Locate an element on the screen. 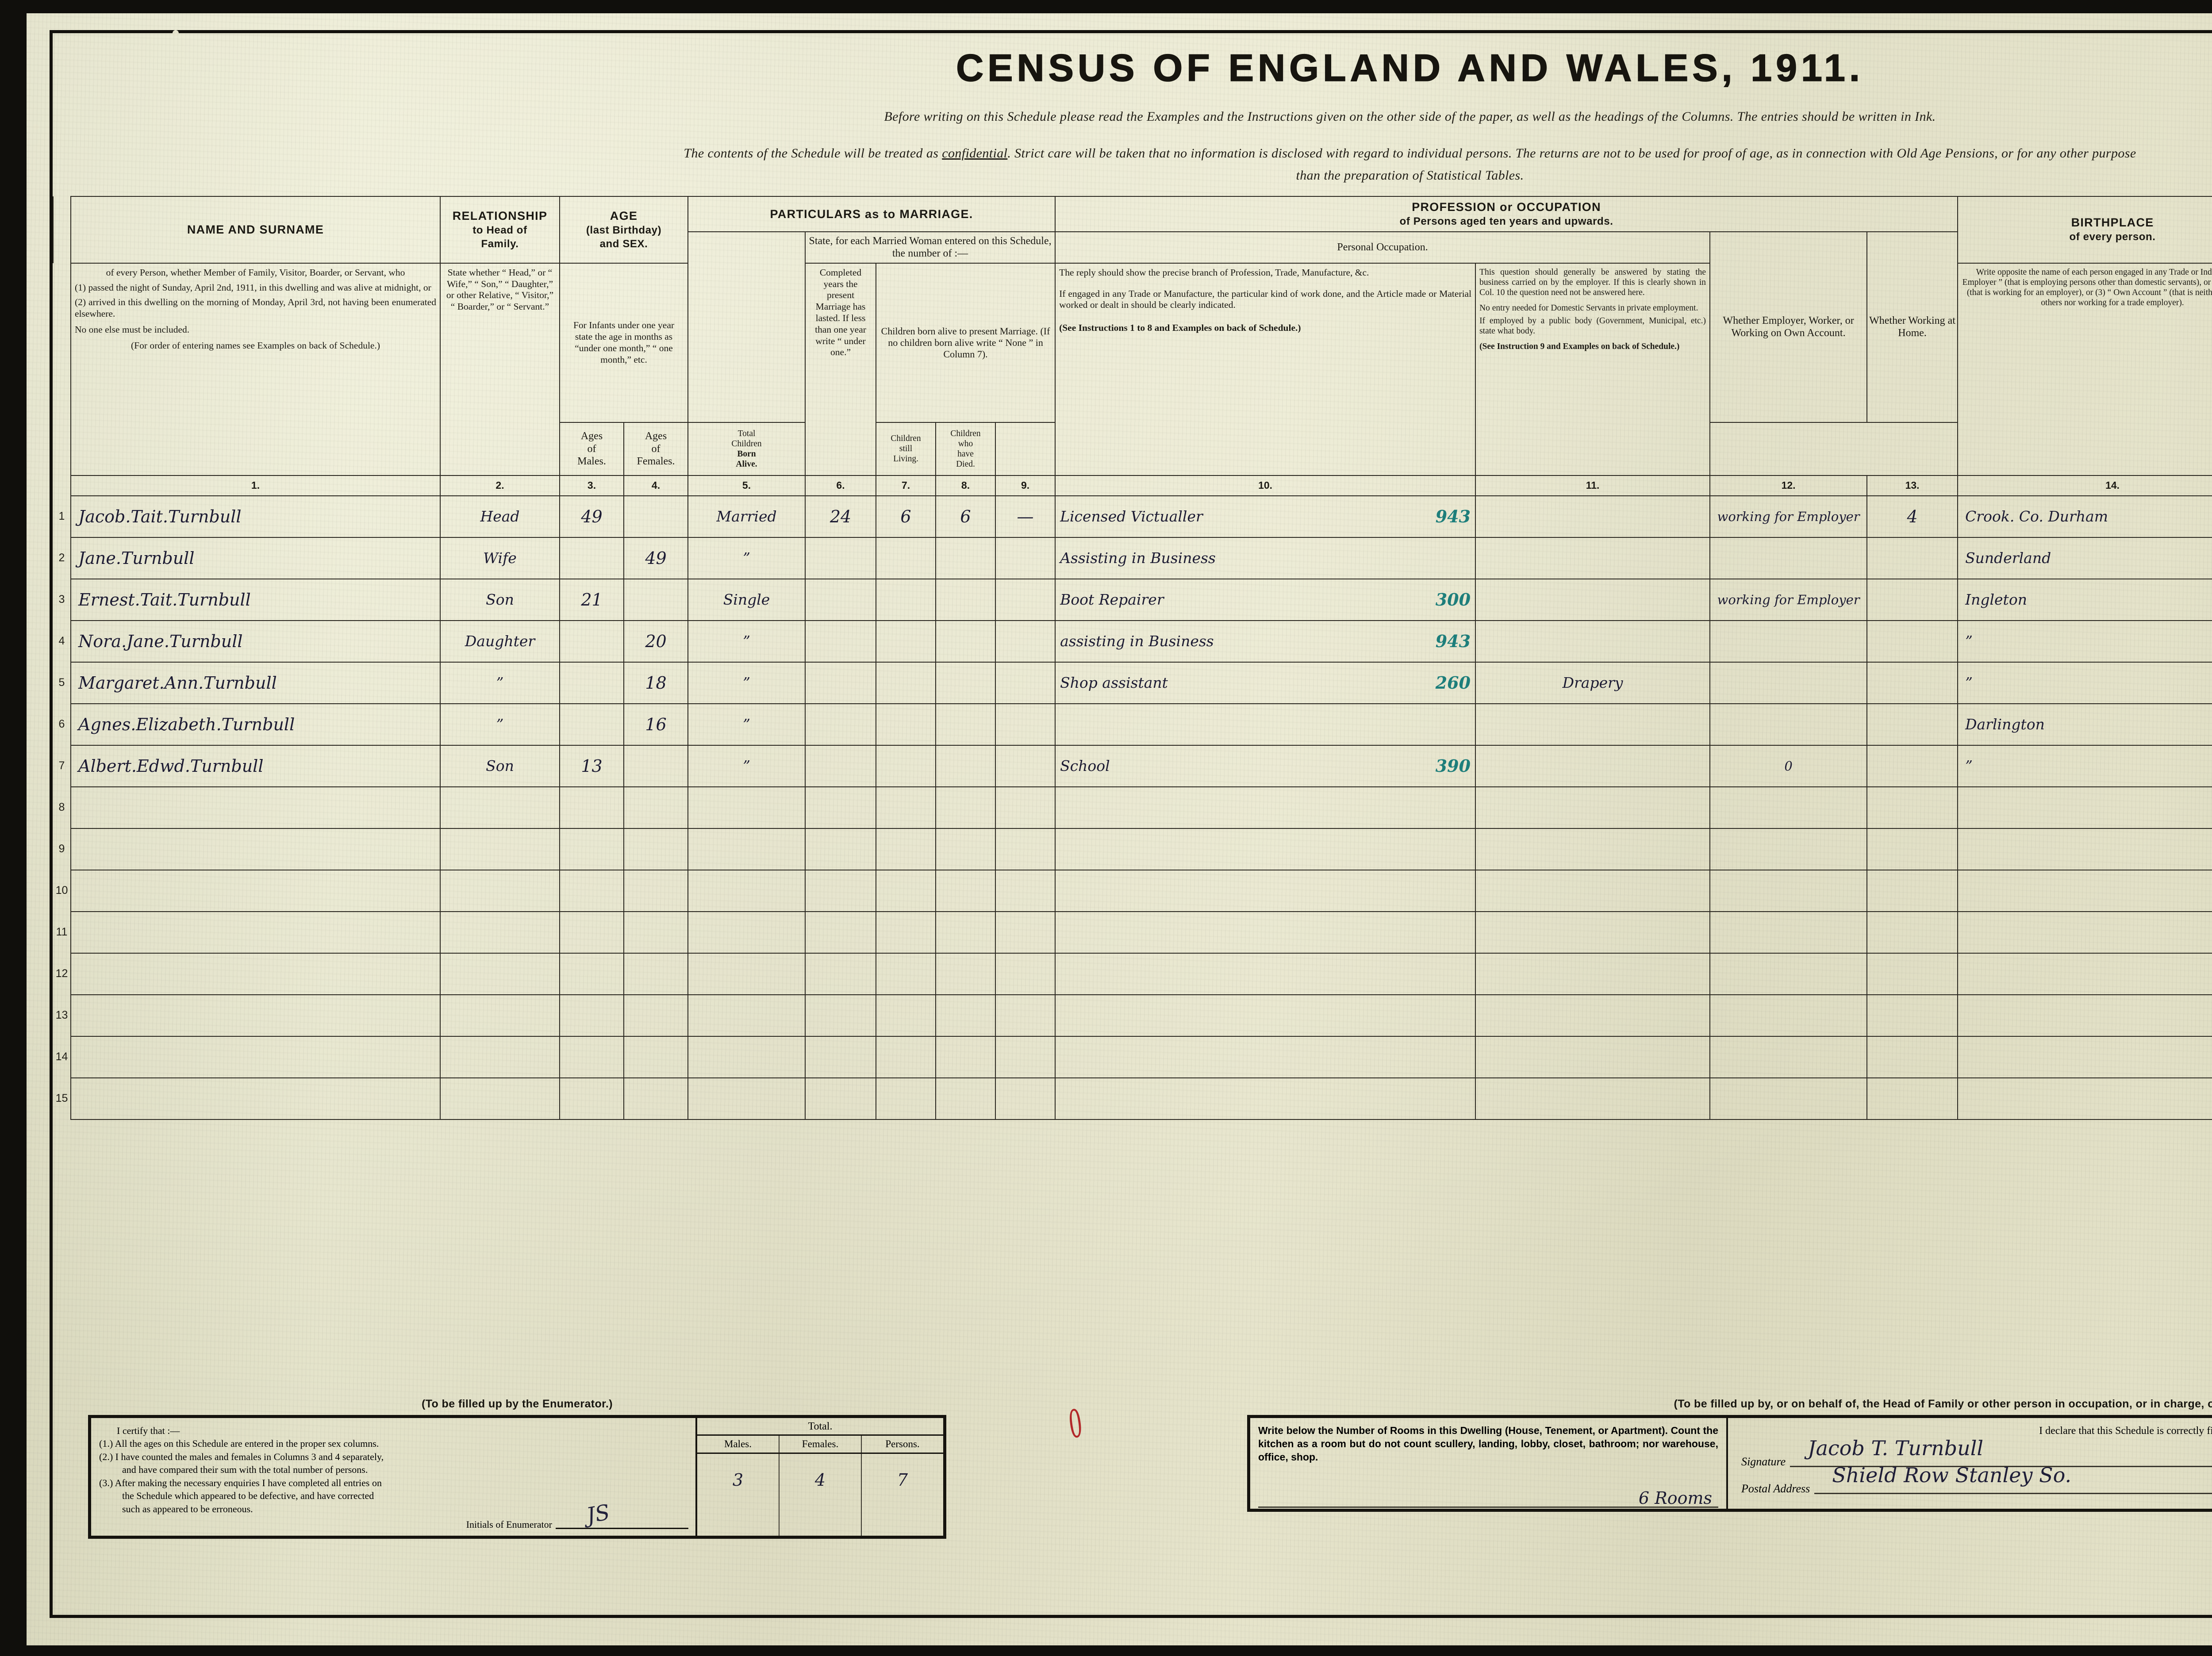  cell-birthplace: ” is located at coordinates (2085, 682).